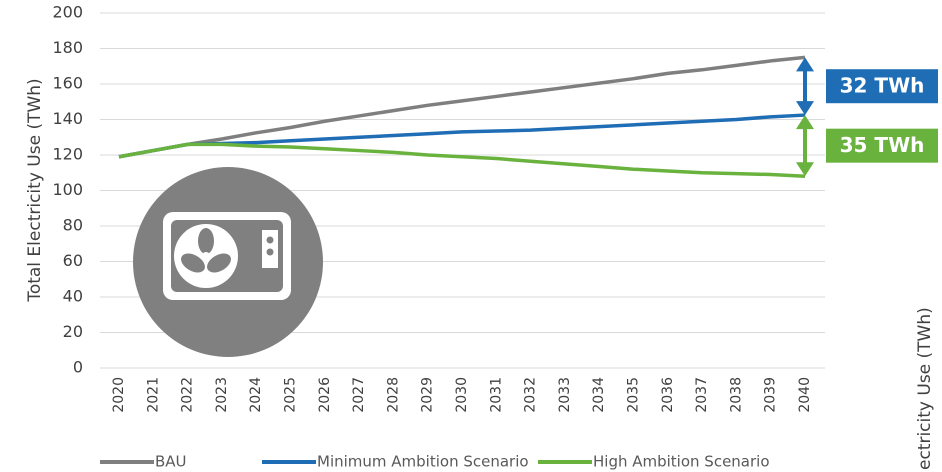  What do you see at coordinates (359, 395) in the screenshot?
I see `x-tick-label: 2027` at bounding box center [359, 395].